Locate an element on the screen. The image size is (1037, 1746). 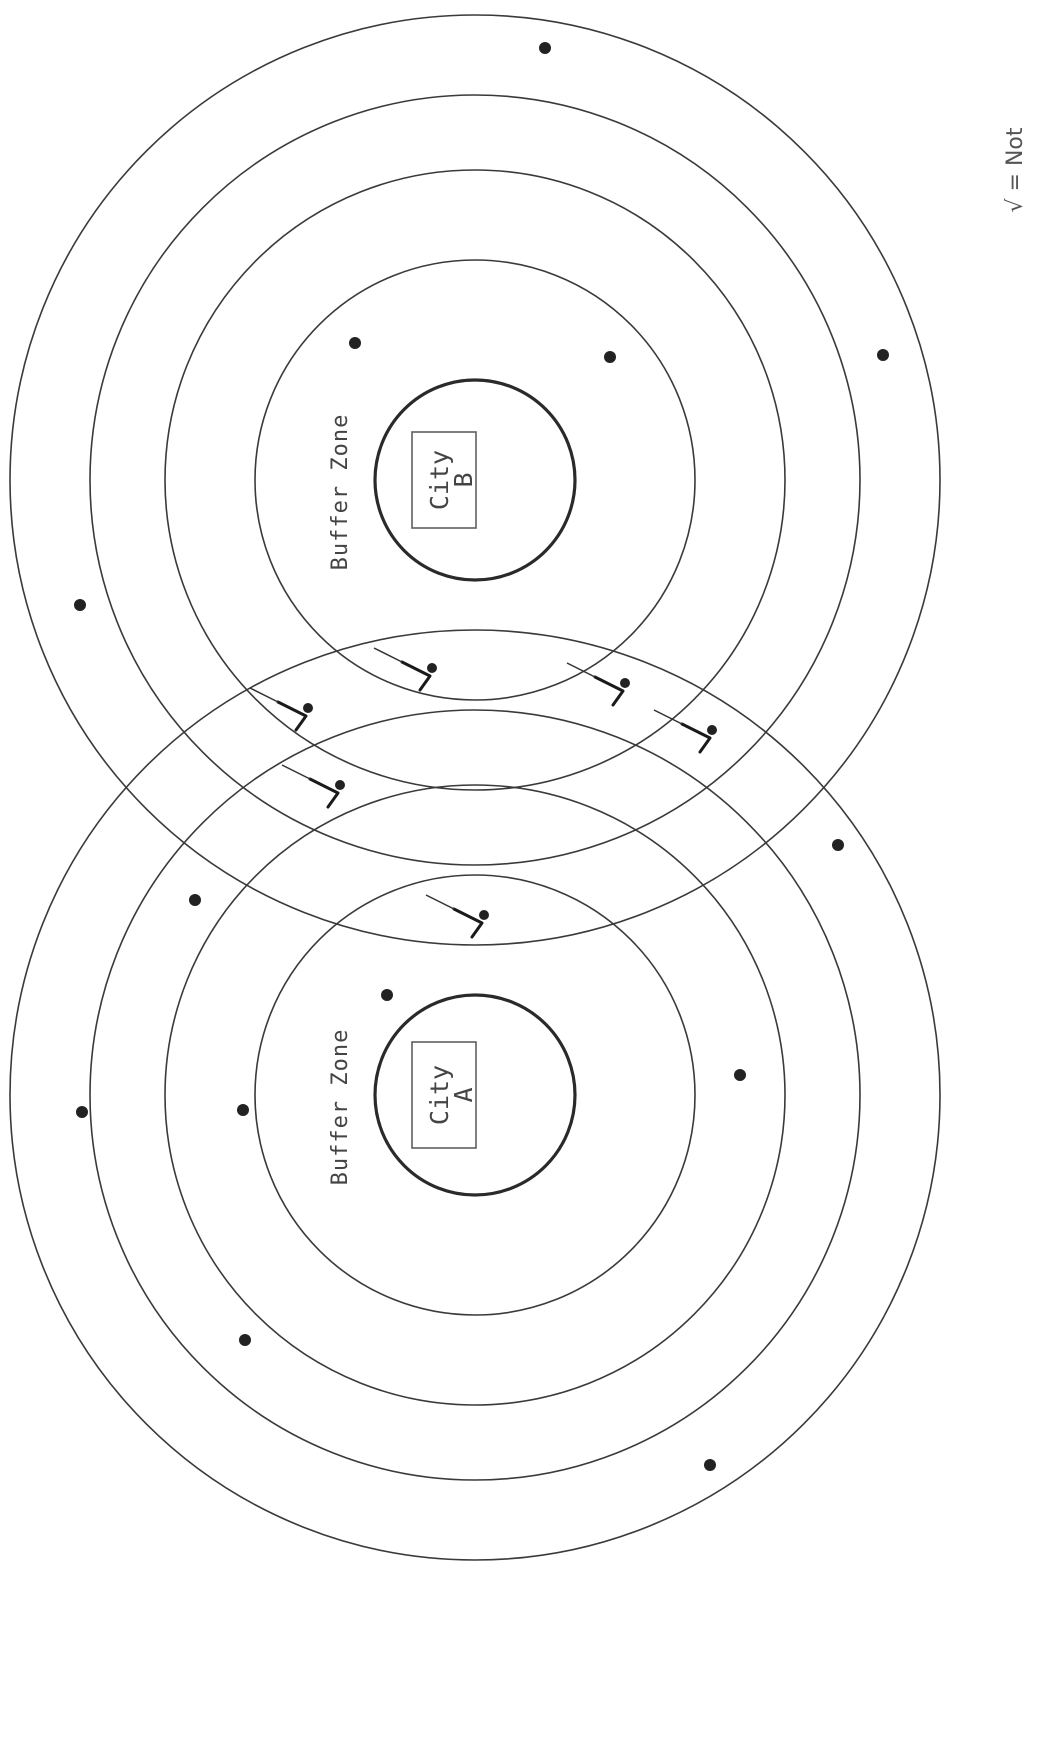
city-b-word: City is located at coordinates (439, 480).